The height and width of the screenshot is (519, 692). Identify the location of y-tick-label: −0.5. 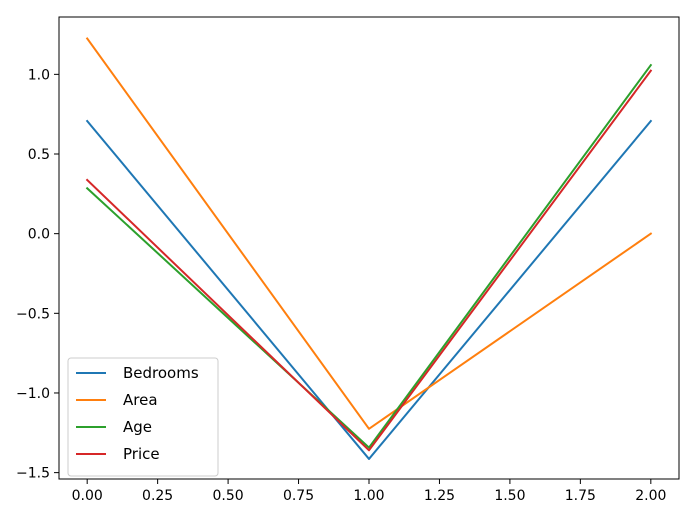
(33, 314).